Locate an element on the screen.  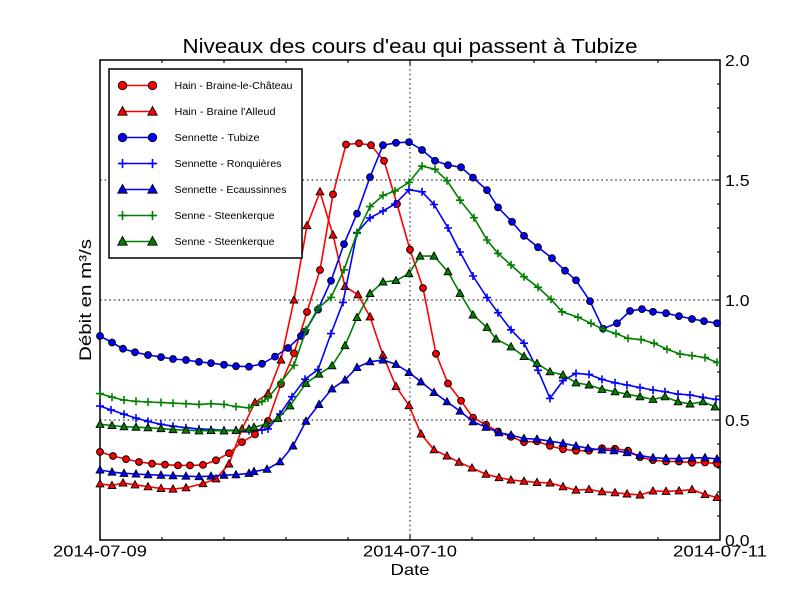
svg-text: 2014-07-10 is located at coordinates (410, 552).